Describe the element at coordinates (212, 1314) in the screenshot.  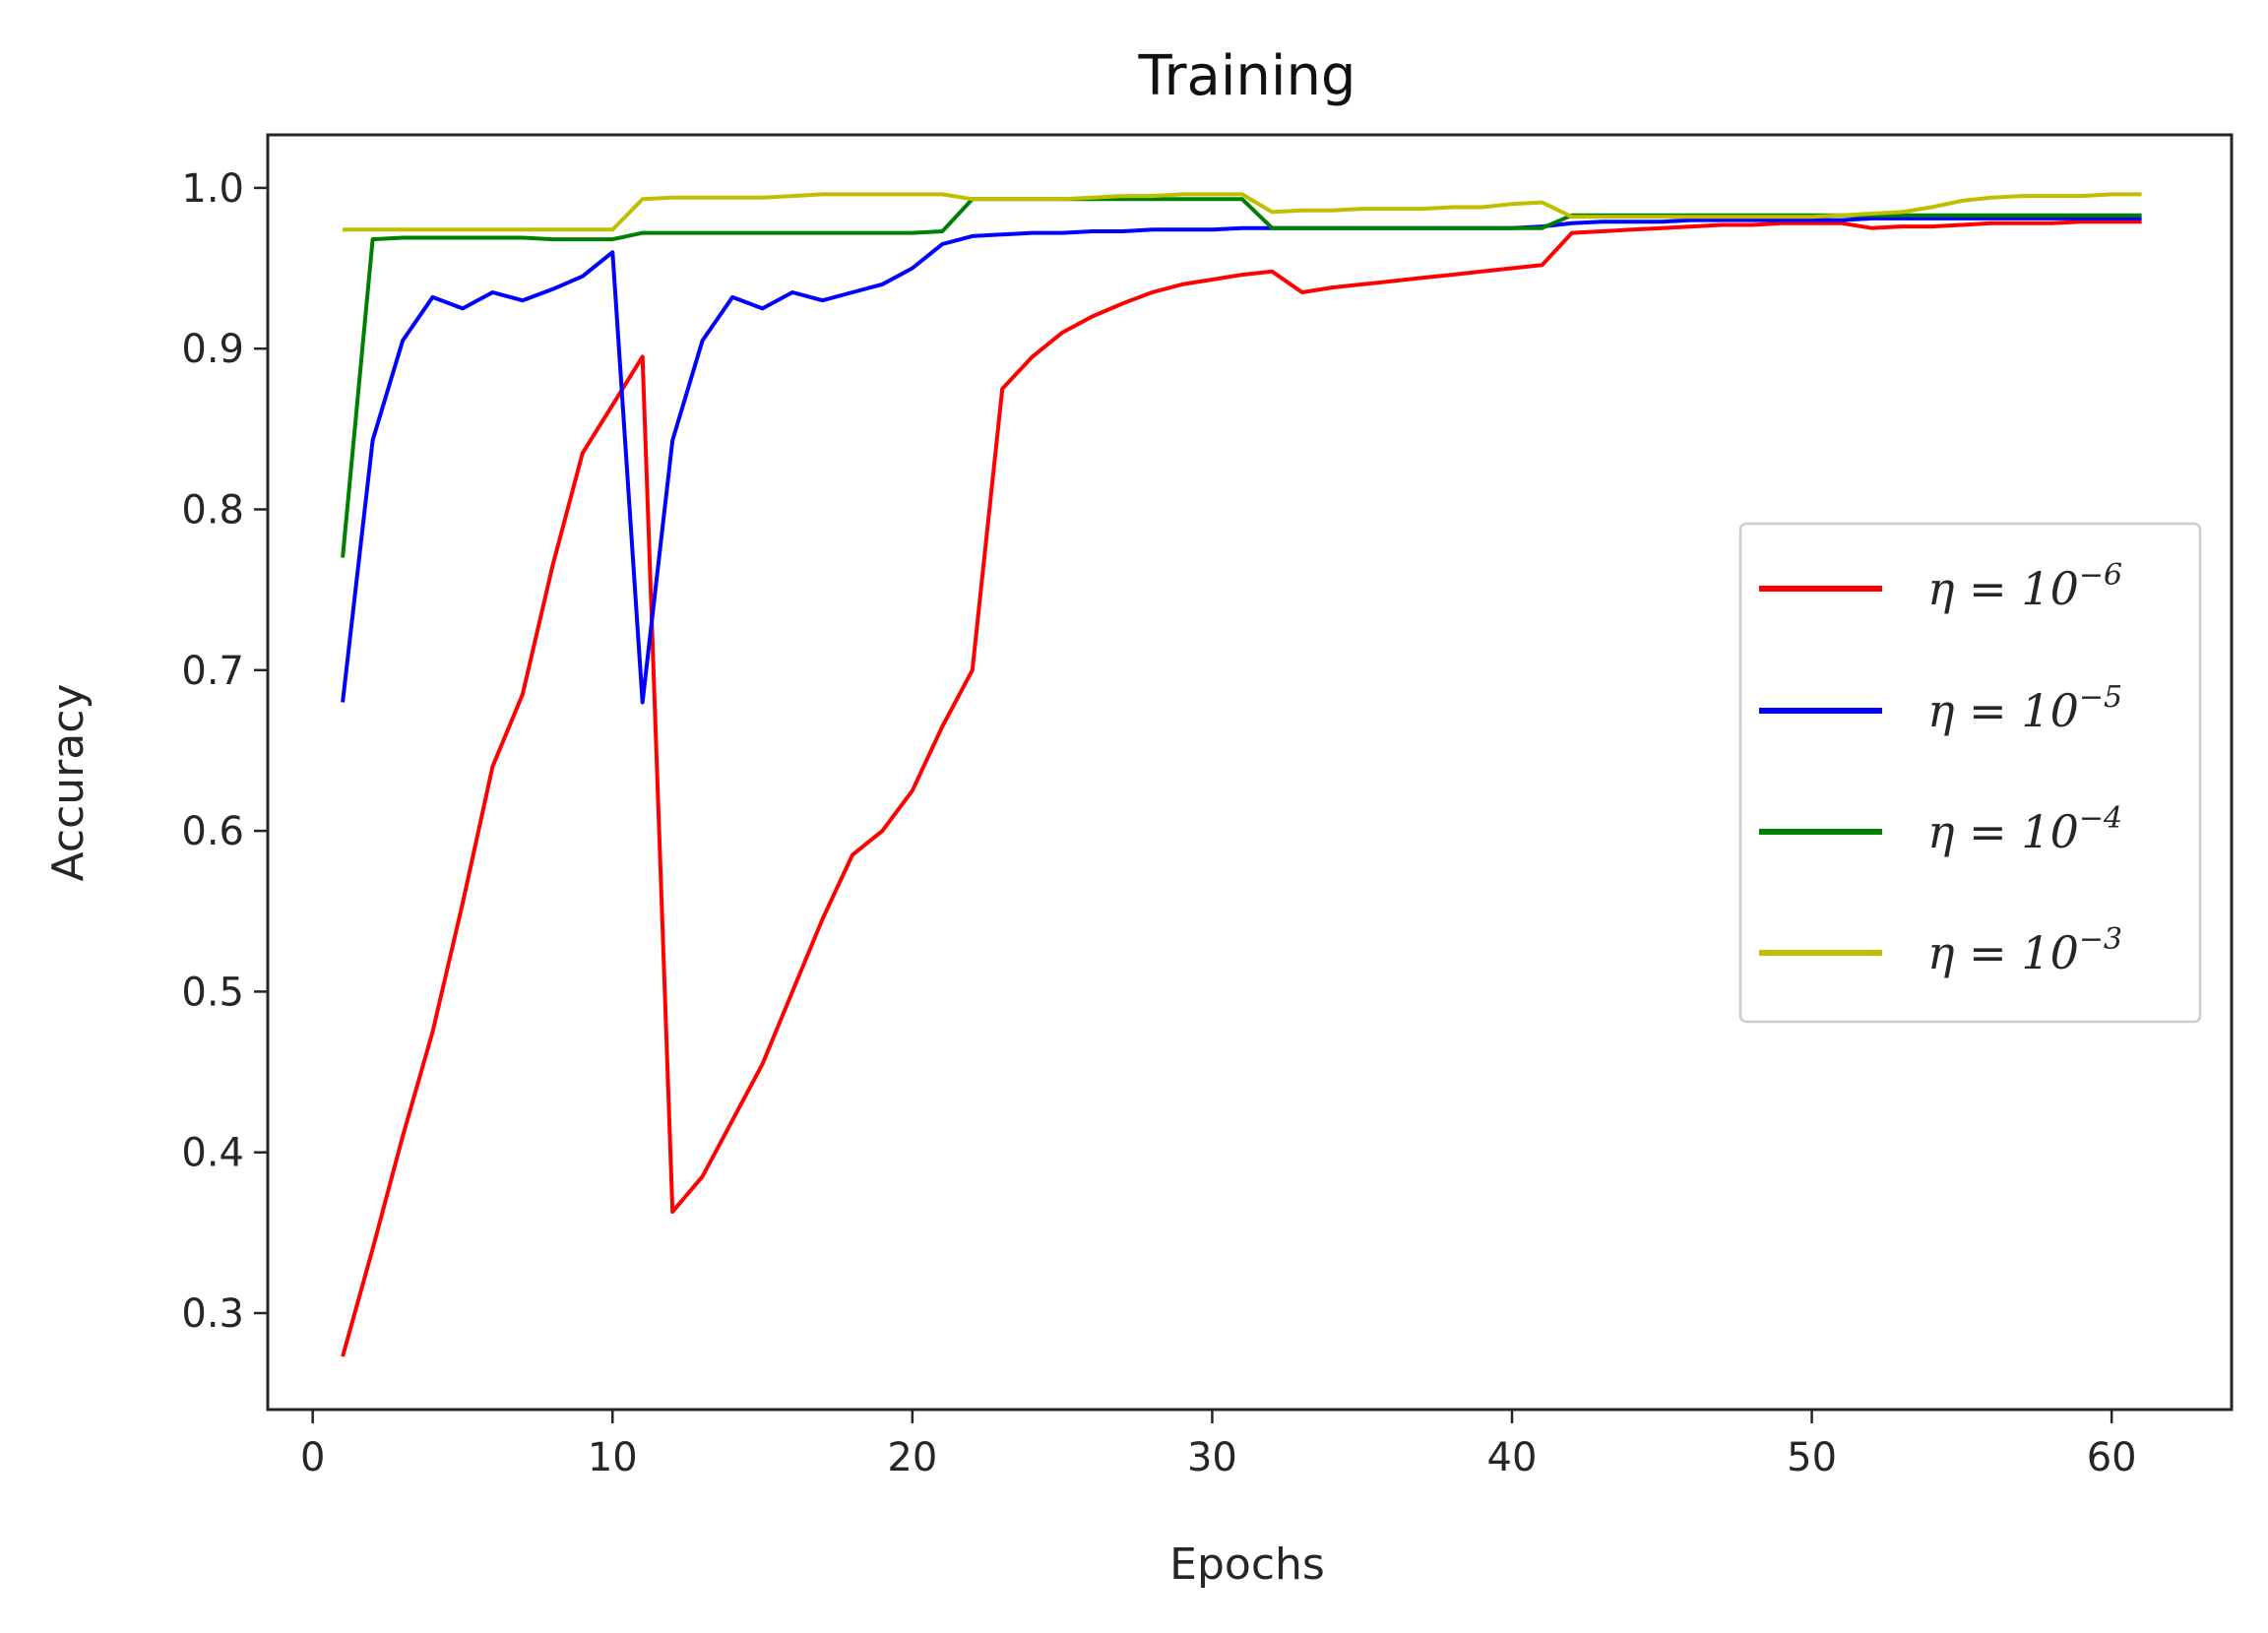
I see `y-tick-label: 0.3` at that location.